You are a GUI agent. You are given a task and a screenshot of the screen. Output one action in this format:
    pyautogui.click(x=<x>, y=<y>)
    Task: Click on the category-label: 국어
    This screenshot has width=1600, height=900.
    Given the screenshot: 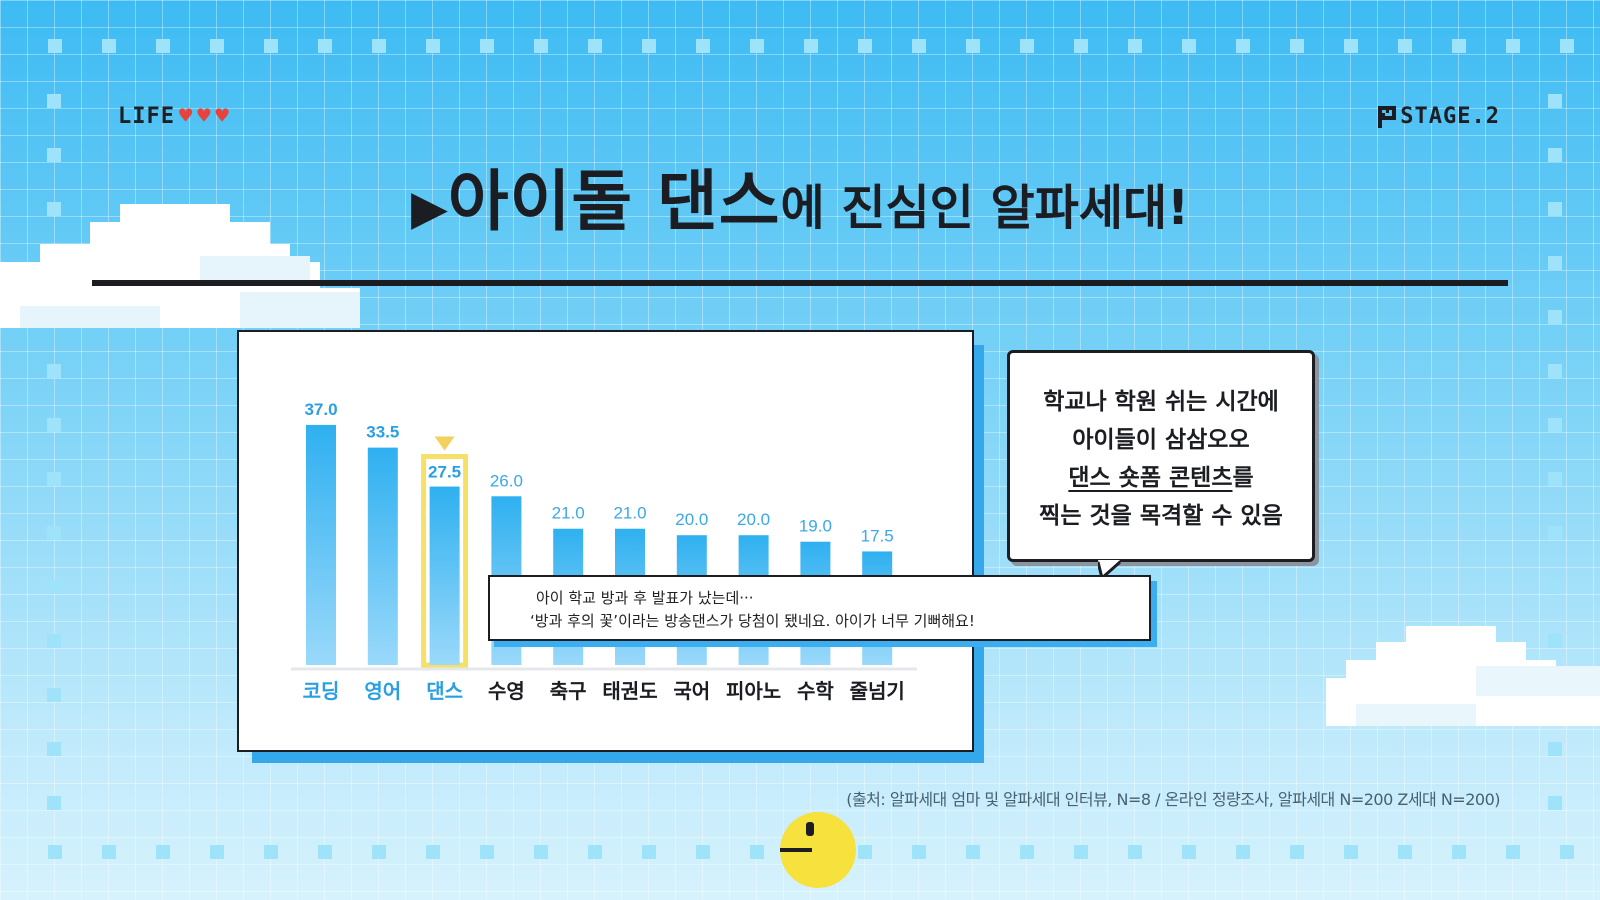 What is the action you would take?
    pyautogui.click(x=691, y=691)
    